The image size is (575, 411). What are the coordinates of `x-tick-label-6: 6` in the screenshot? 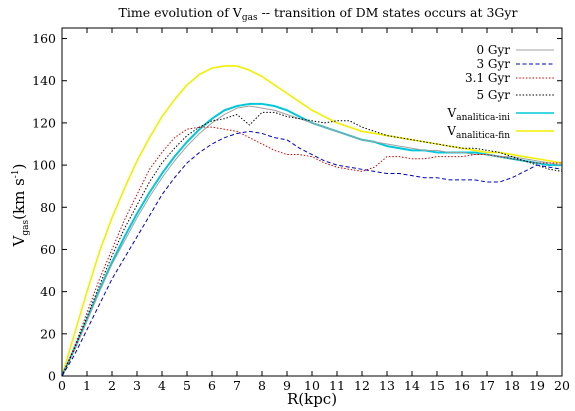 It's located at (212, 385).